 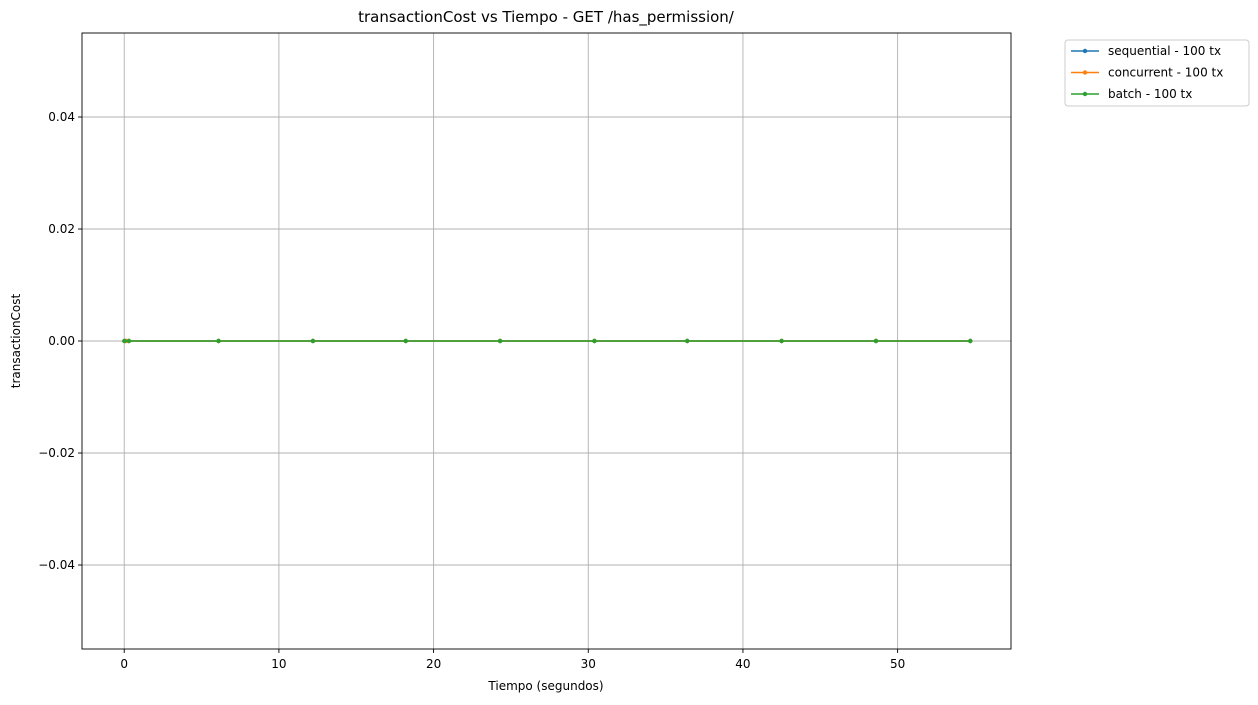 What do you see at coordinates (61, 229) in the screenshot?
I see `y-tick-label: 0.02` at bounding box center [61, 229].